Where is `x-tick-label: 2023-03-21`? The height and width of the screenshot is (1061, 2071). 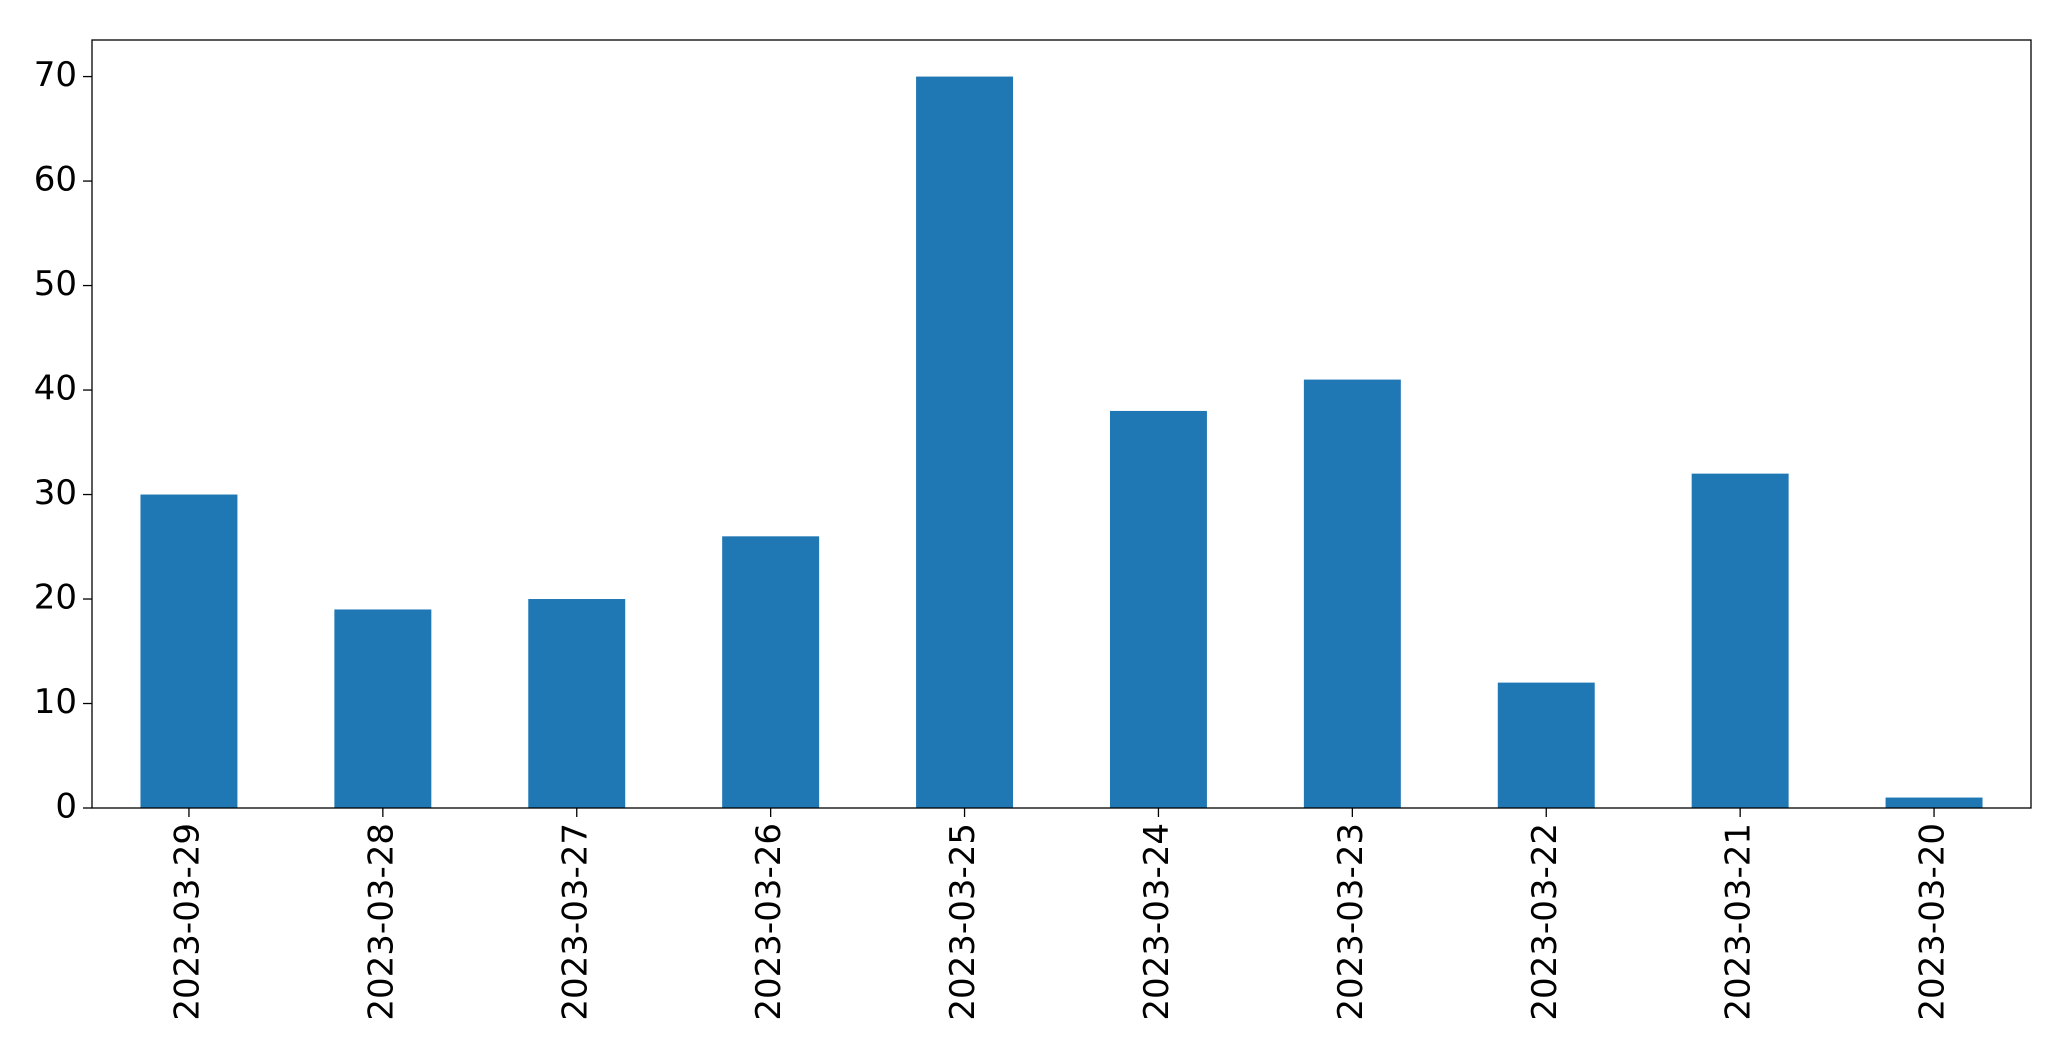
x-tick-label: 2023-03-21 is located at coordinates (1739, 922).